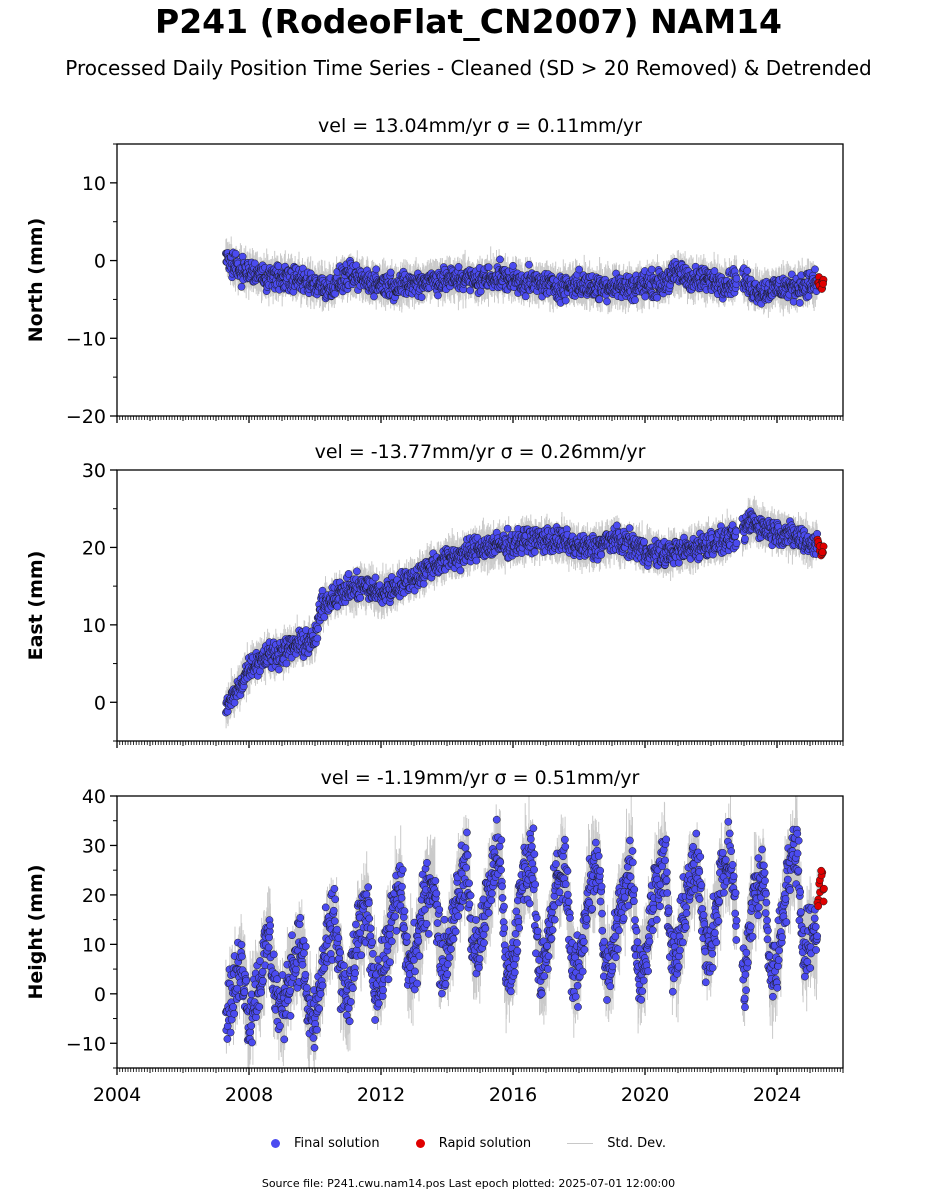 The height and width of the screenshot is (1200, 937). I want to click on y-tick-label: 0, so click(100, 262).